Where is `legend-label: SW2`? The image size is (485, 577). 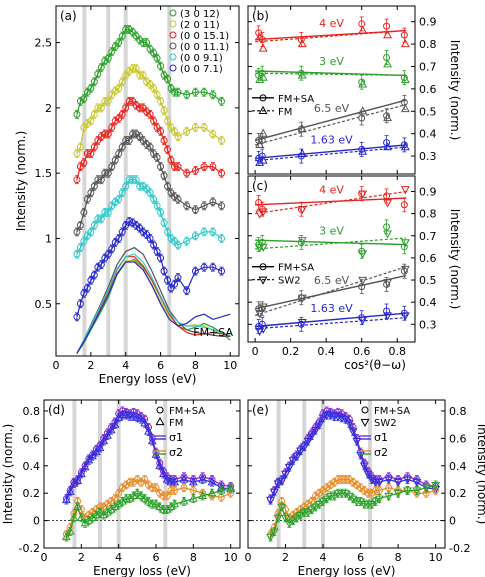 legend-label: SW2 is located at coordinates (289, 281).